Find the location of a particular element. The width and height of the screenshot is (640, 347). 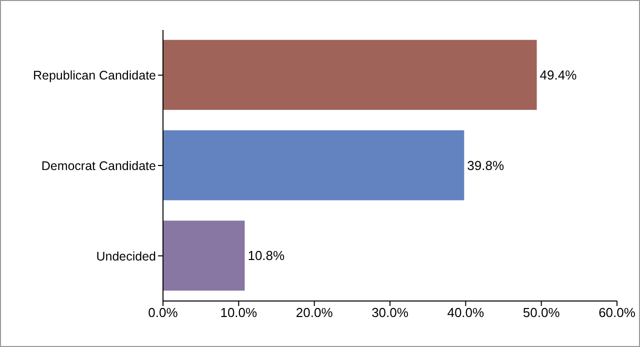

y-tick-label: Democrat Candidate is located at coordinates (98, 165).